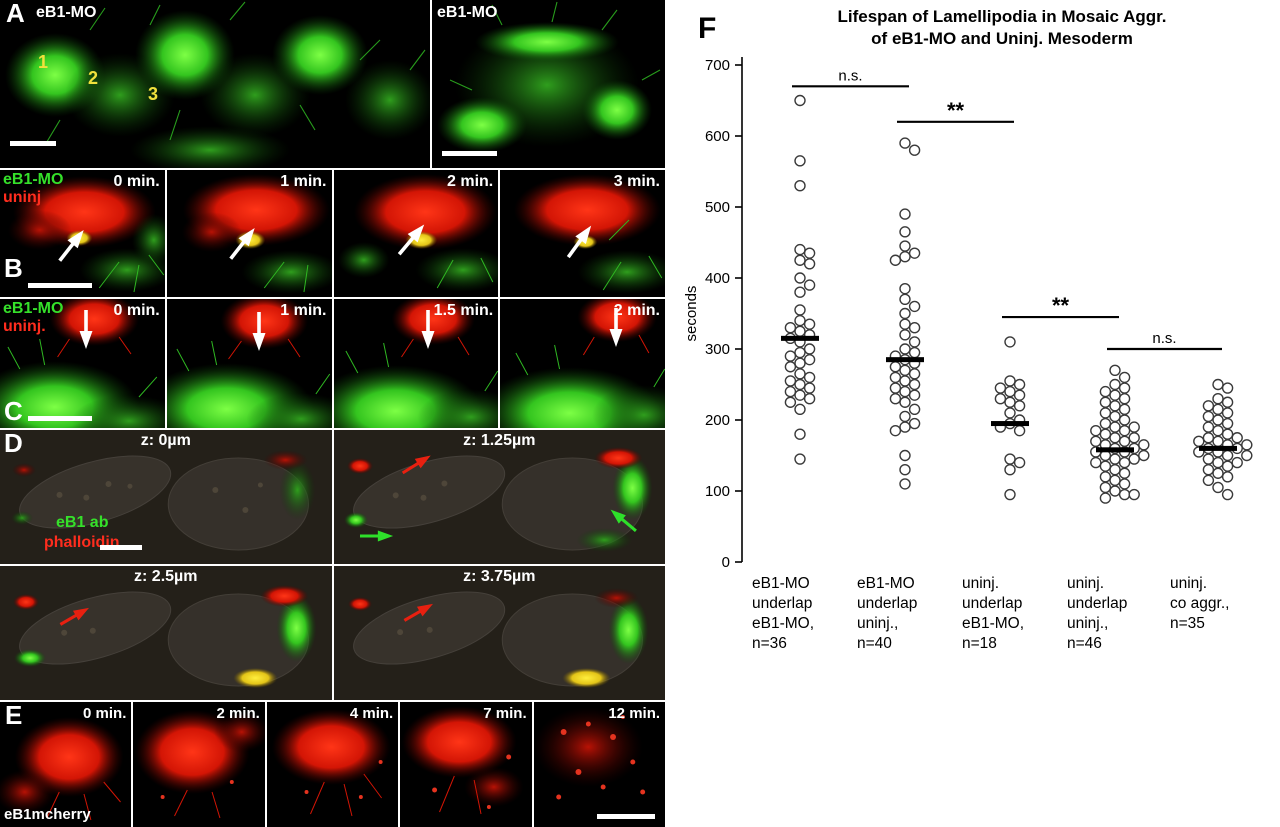 The image size is (1280, 827). Describe the element at coordinates (979, 643) in the screenshot. I see `category-label: n=18` at that location.